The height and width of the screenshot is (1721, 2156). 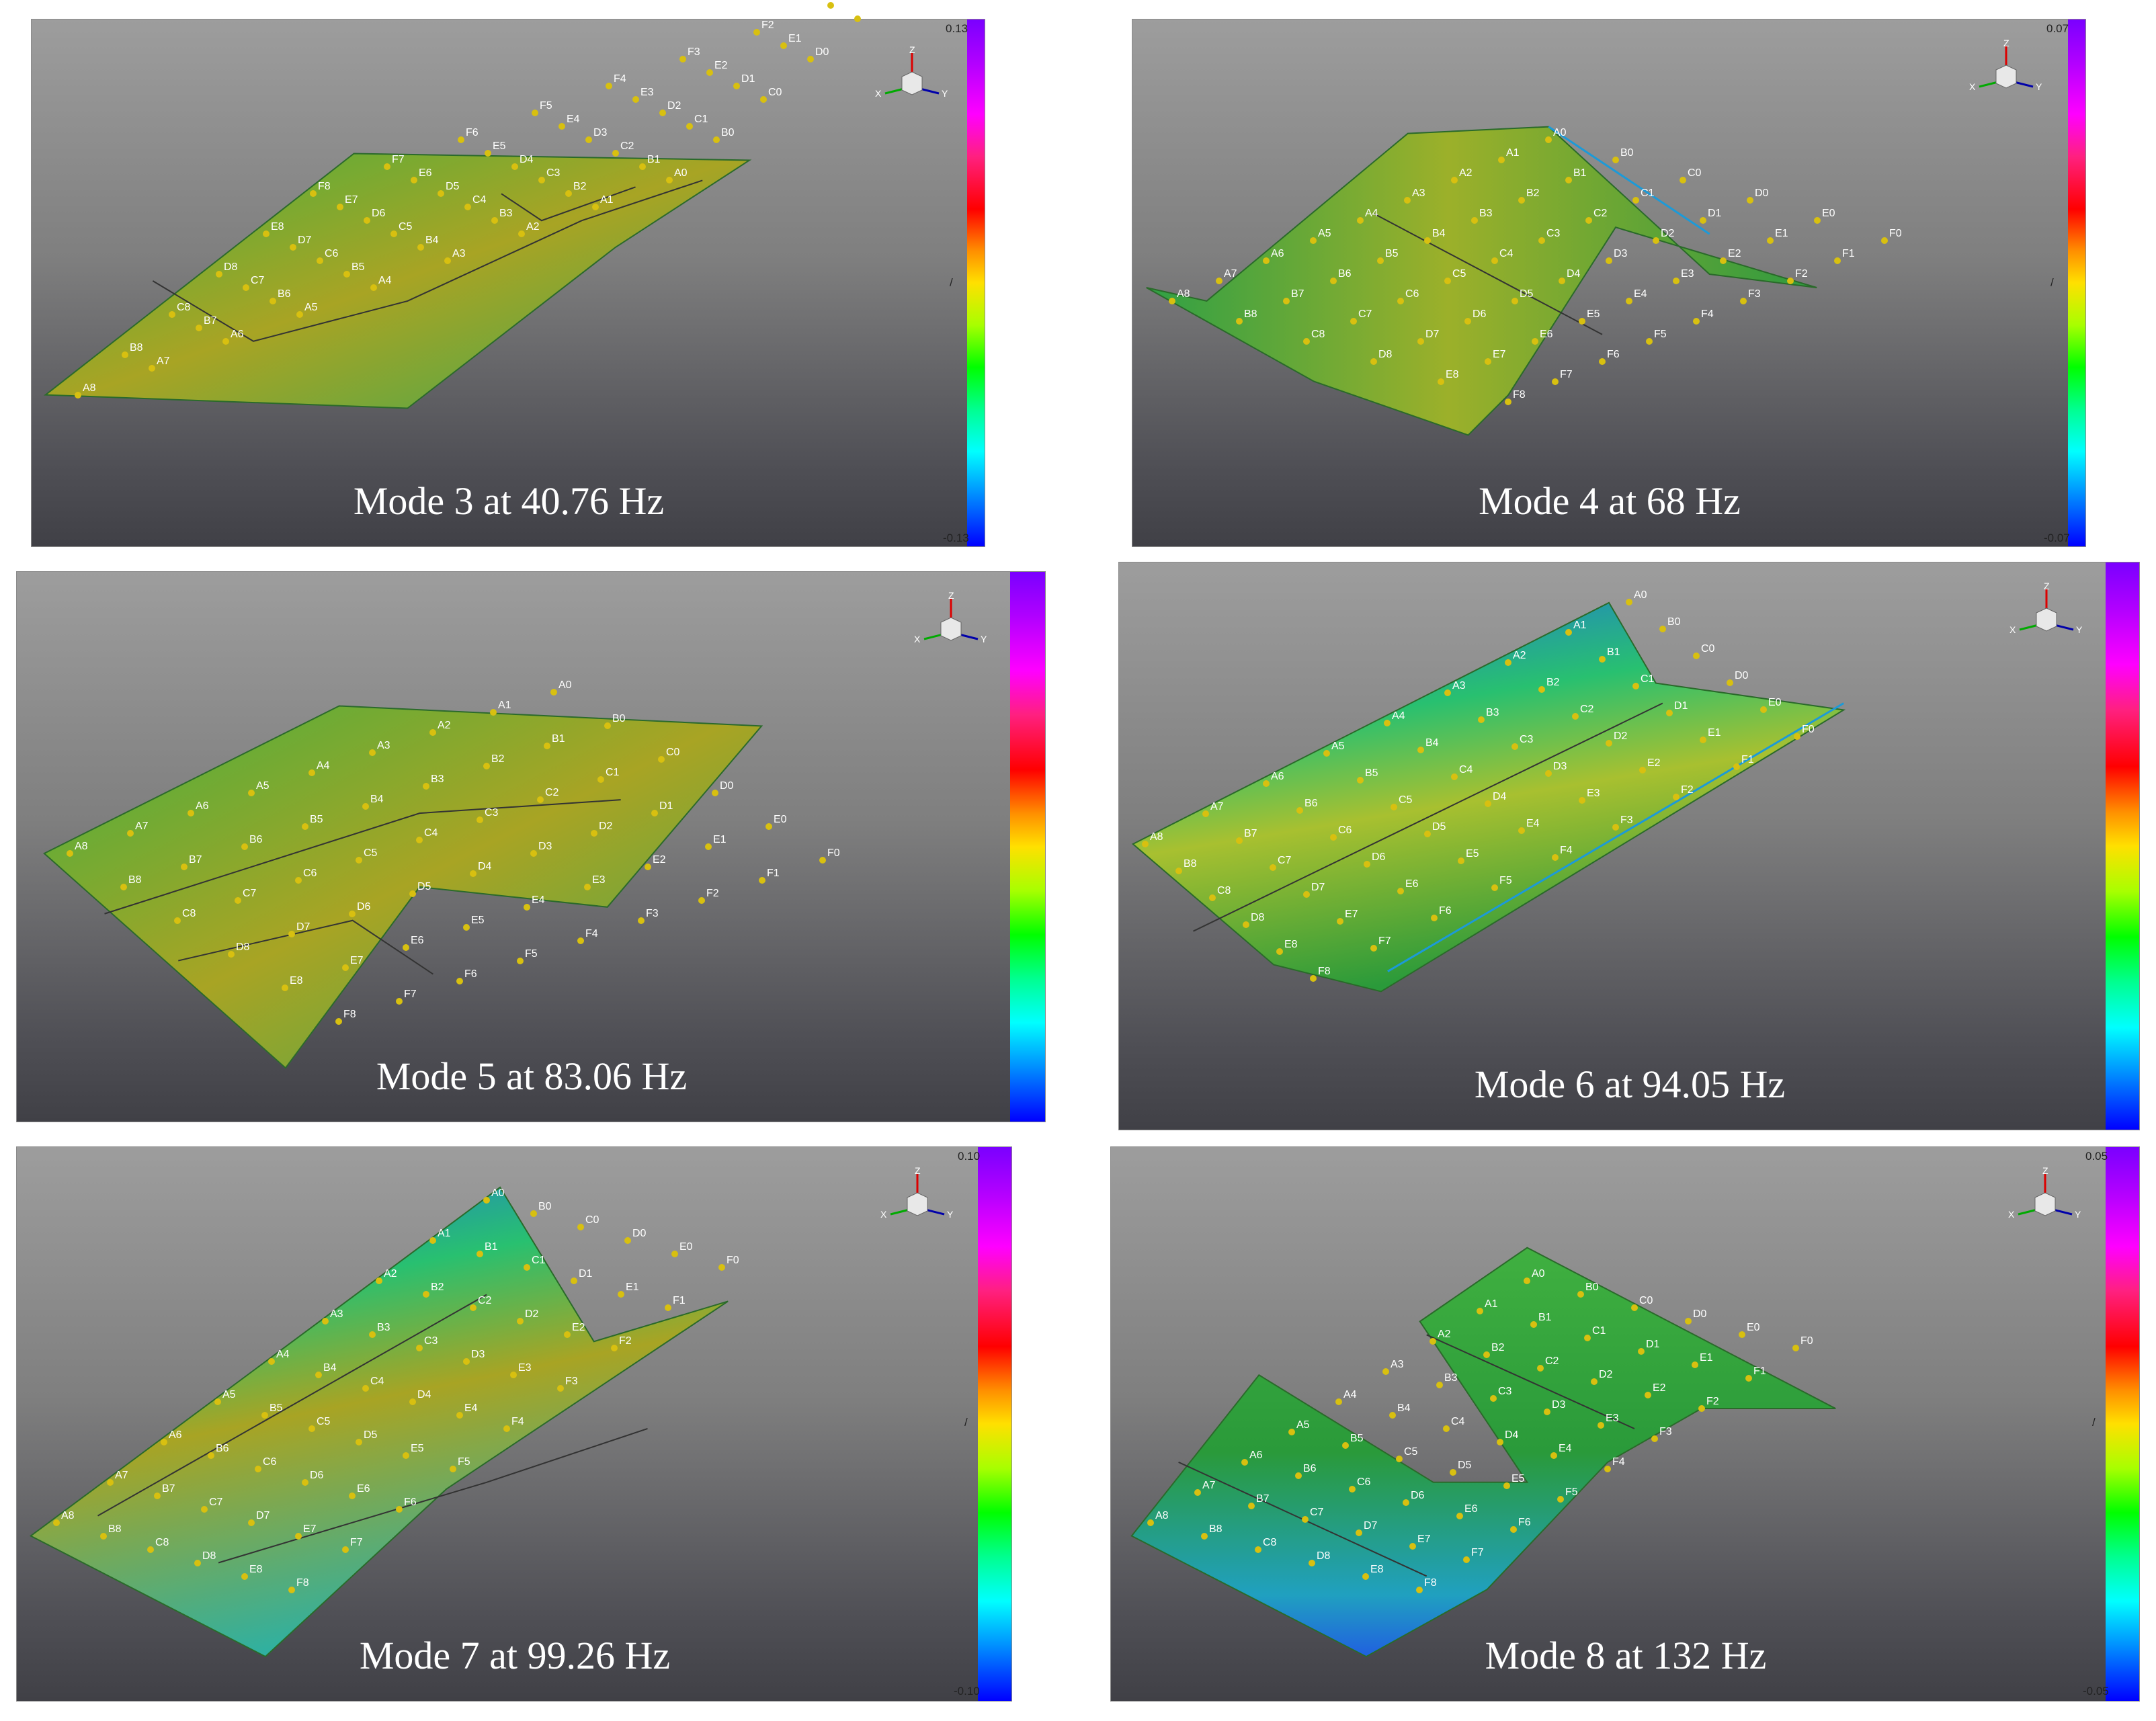 I want to click on mode-5-mesh, so click(x=403, y=887).